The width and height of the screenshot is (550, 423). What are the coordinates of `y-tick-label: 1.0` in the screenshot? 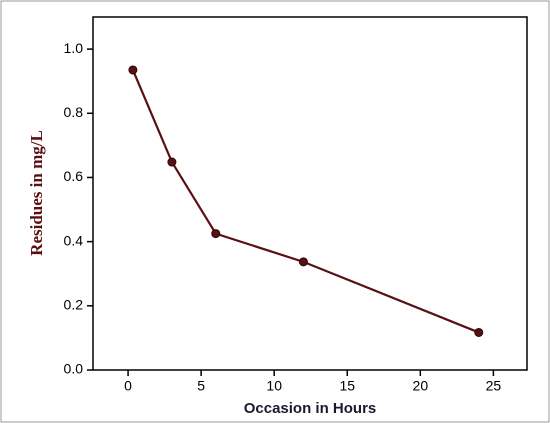 It's located at (74, 48).